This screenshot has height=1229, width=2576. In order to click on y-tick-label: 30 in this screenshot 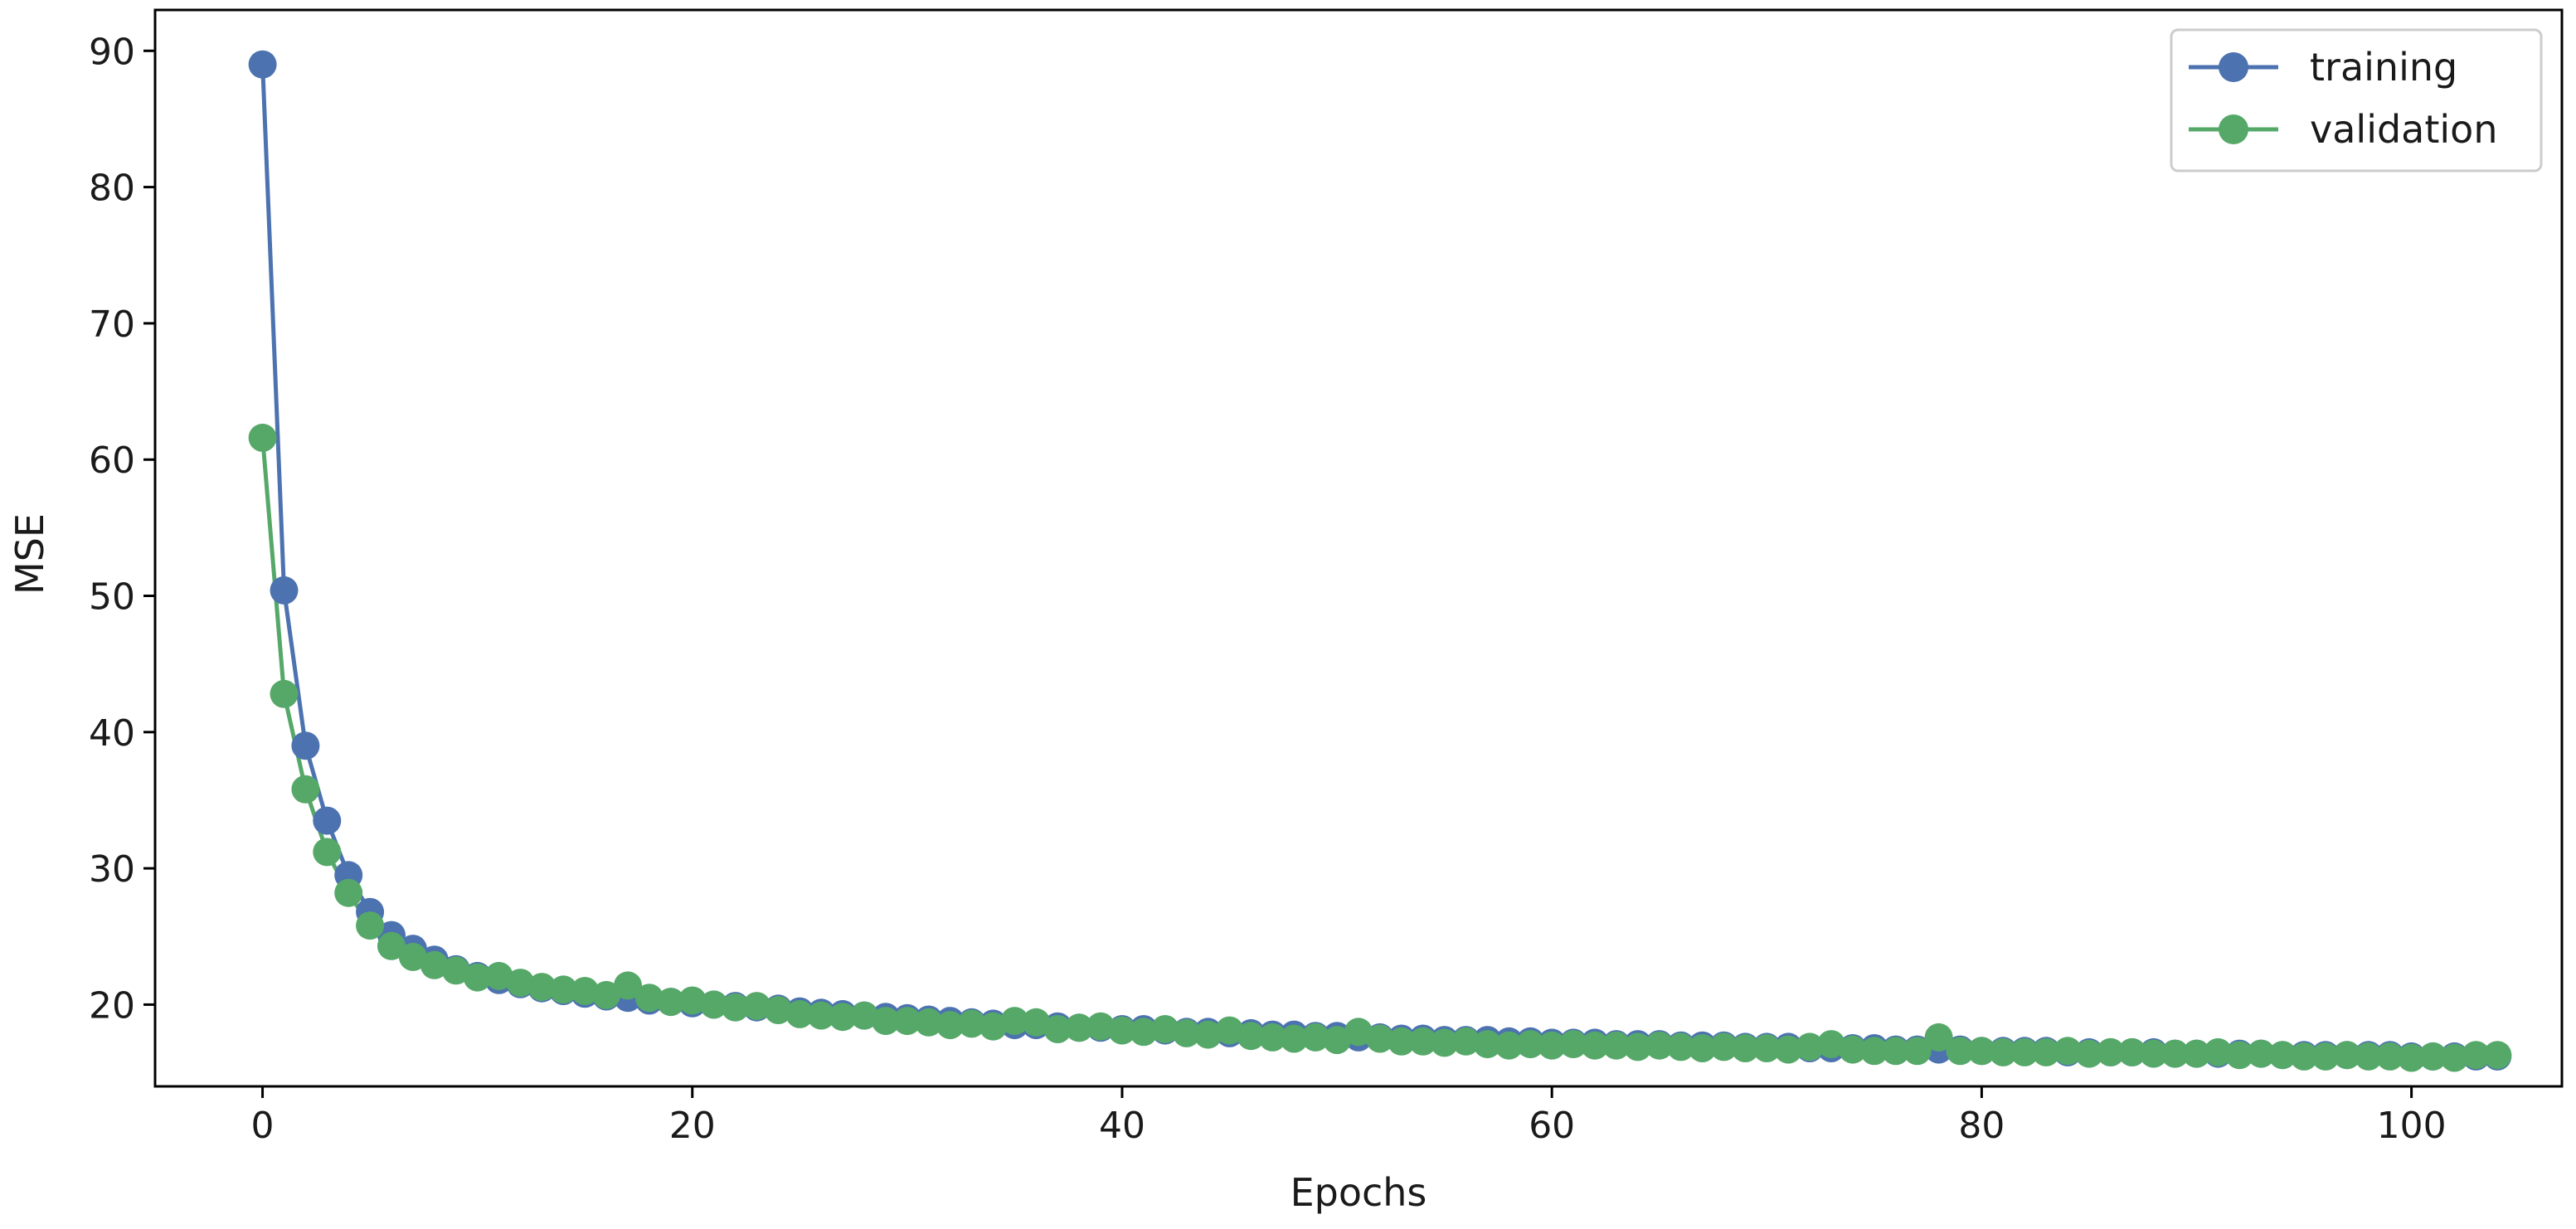, I will do `click(112, 870)`.